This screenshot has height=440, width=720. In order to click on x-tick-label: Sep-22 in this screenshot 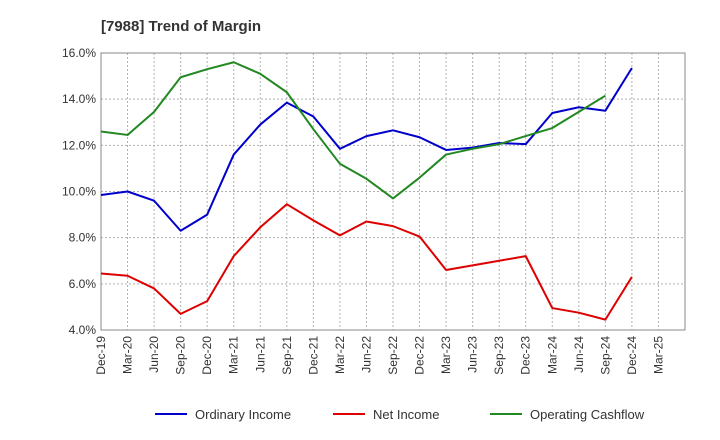, I will do `click(393, 355)`.